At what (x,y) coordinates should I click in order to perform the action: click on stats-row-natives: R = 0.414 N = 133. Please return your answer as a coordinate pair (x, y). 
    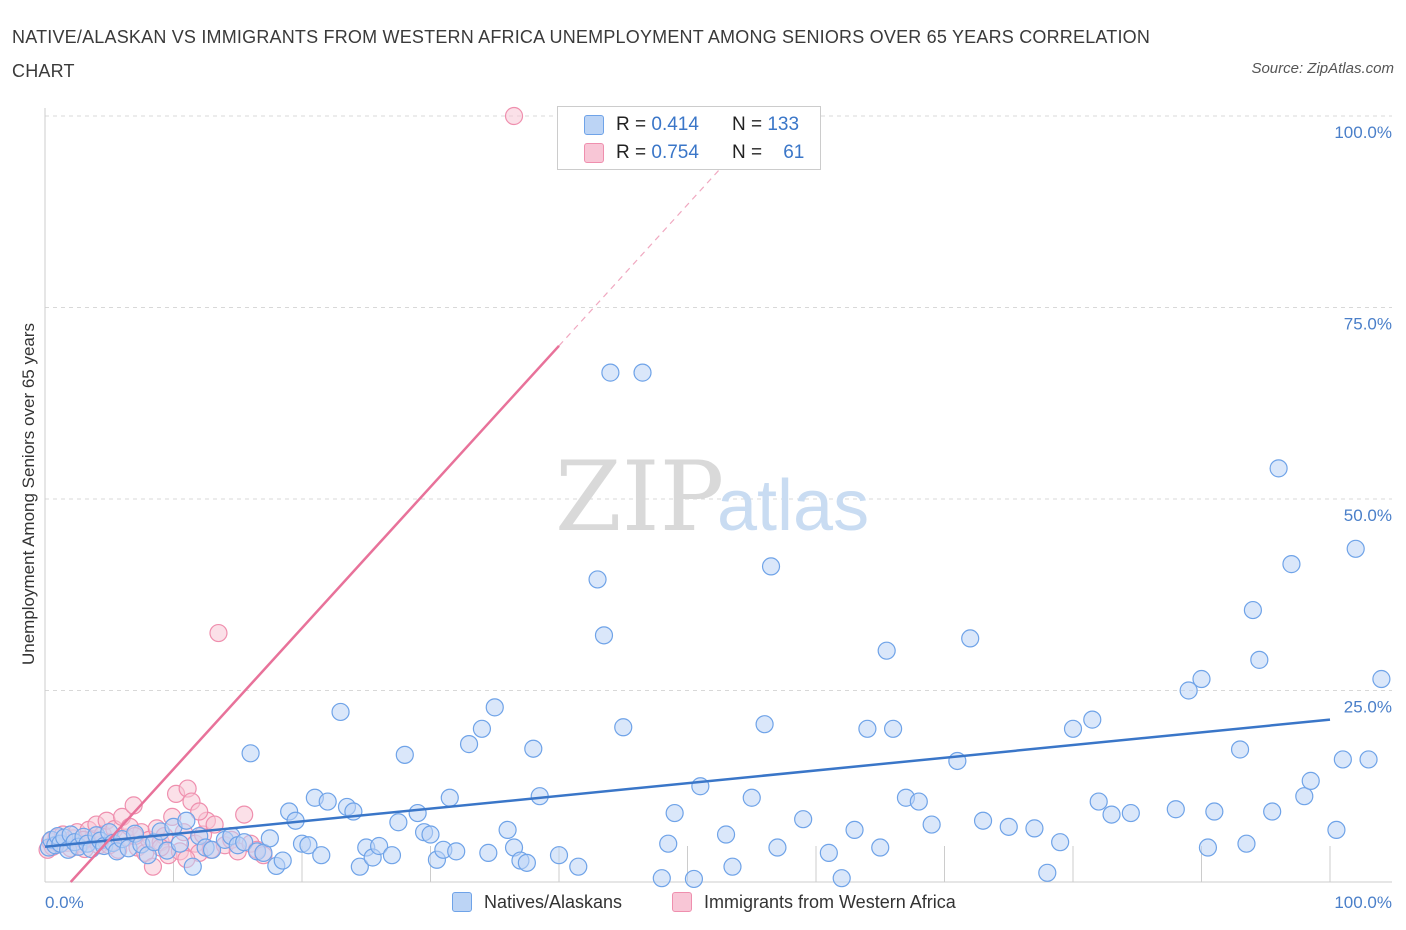
    Looking at the image, I should click on (691, 125).